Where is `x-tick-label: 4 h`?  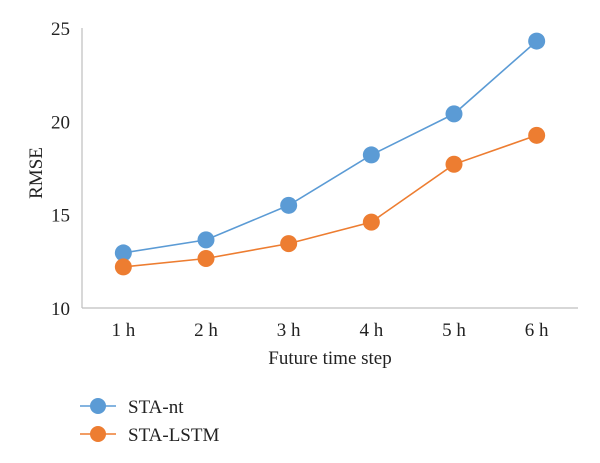
x-tick-label: 4 h is located at coordinates (371, 330).